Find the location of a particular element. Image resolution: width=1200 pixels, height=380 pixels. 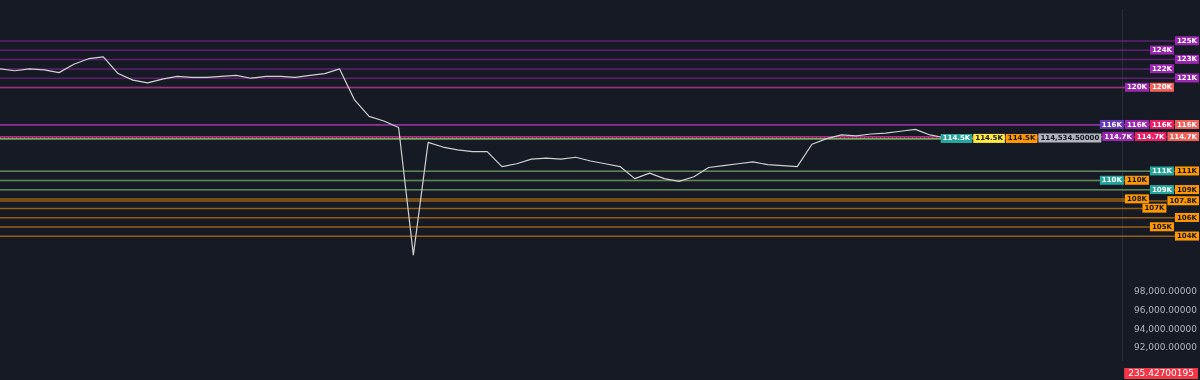

y-tick-label: 92,000.00000 is located at coordinates (1166, 347).